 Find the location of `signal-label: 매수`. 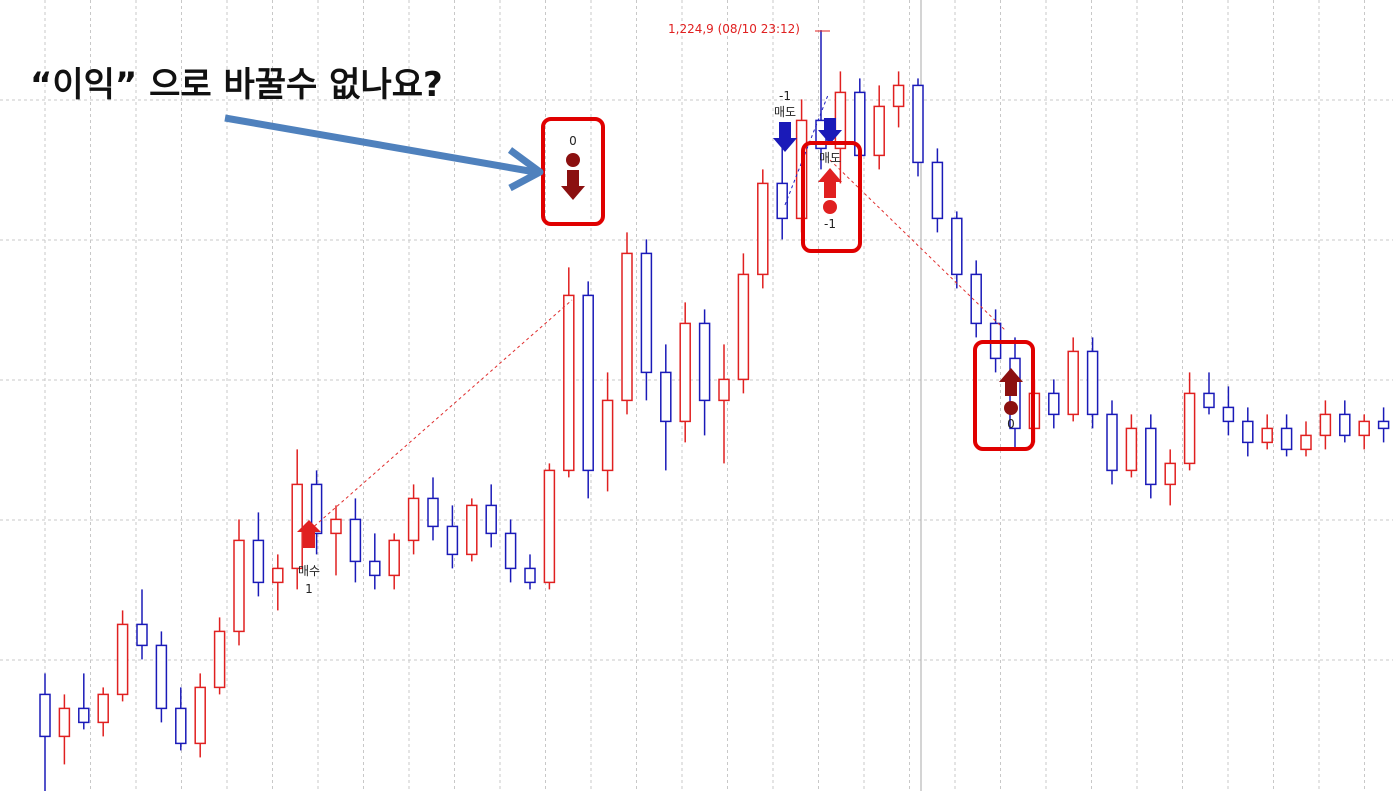

signal-label: 매수 is located at coordinates (309, 571).